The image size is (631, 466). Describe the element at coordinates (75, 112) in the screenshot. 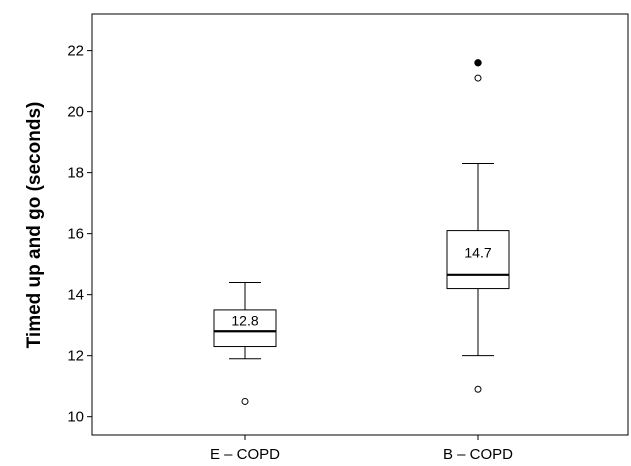

I see `y-tick-label: 20` at that location.